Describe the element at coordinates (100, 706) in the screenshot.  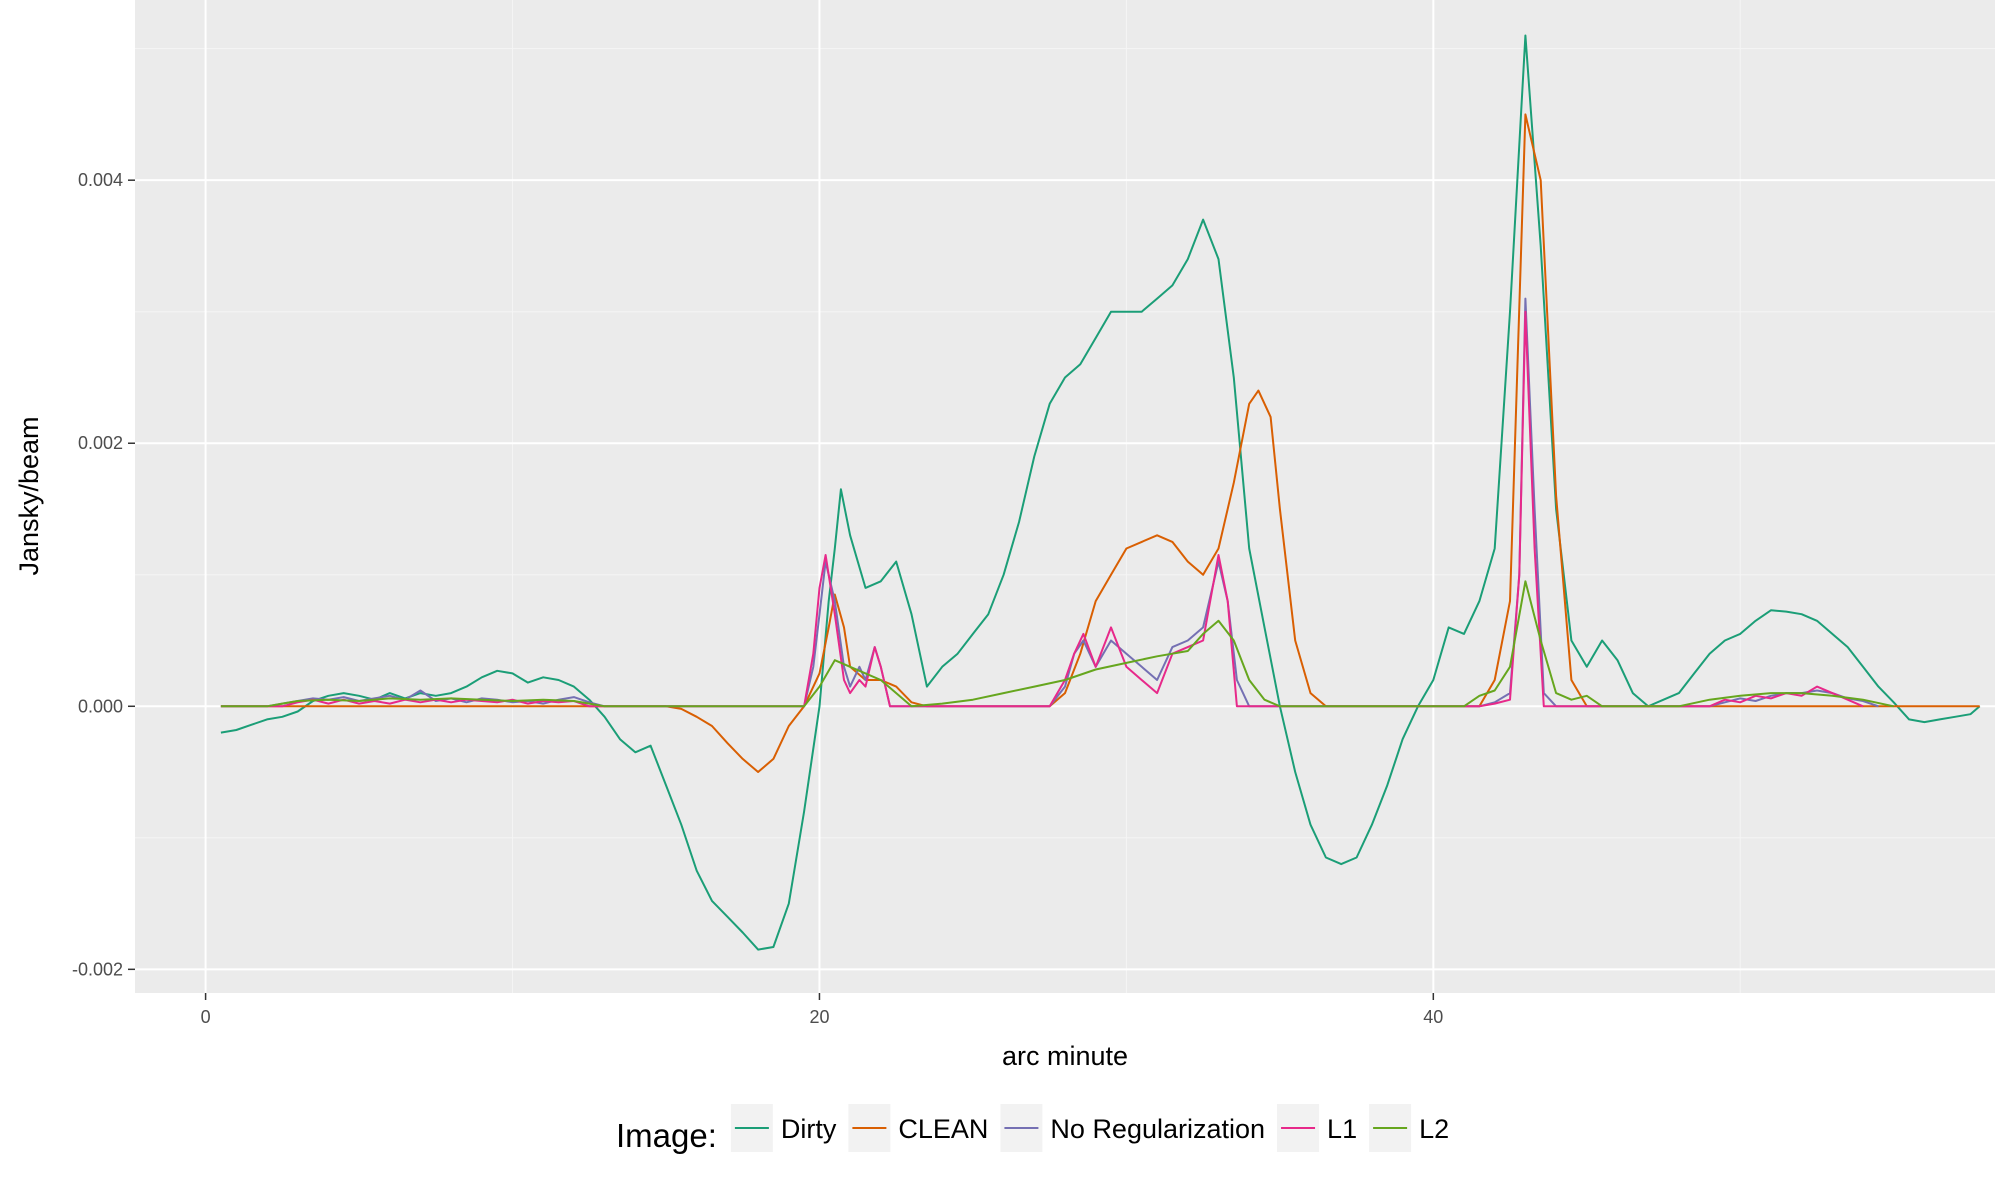
I see `y-tick-label: 0.000` at that location.